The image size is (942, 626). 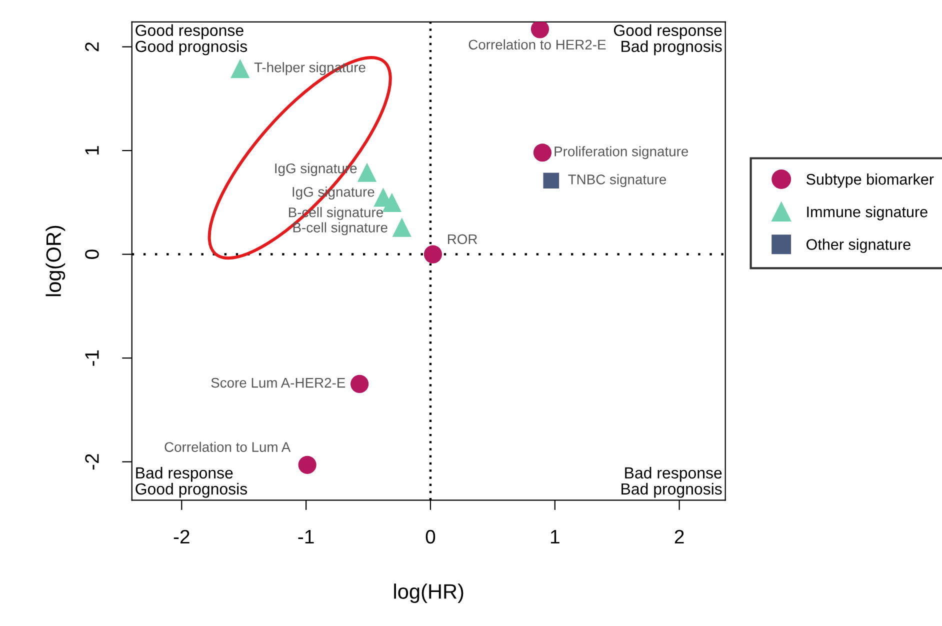 What do you see at coordinates (340, 229) in the screenshot?
I see `annotation: B-cell signature` at bounding box center [340, 229].